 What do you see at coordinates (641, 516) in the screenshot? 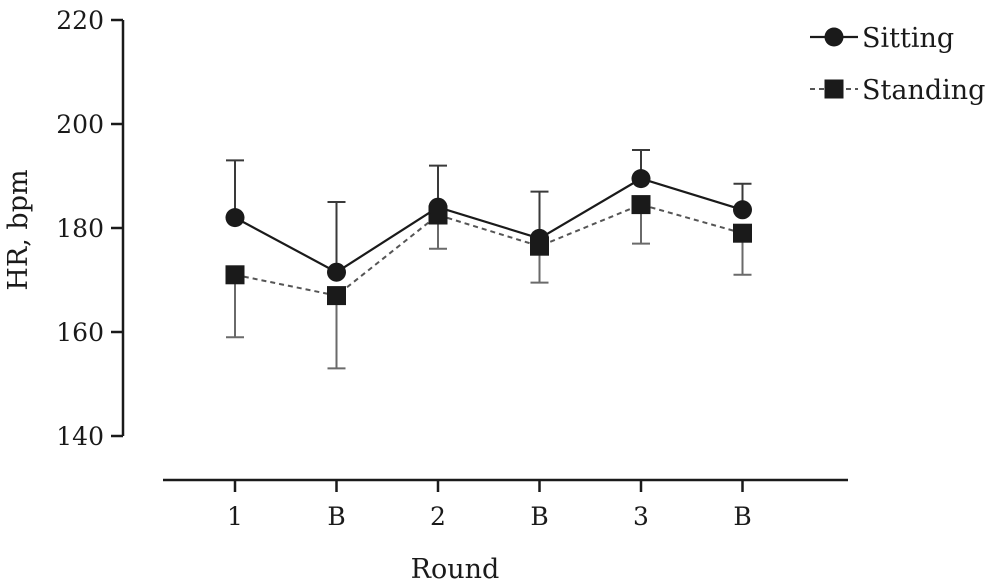
I see `x-tick-label: 3` at bounding box center [641, 516].